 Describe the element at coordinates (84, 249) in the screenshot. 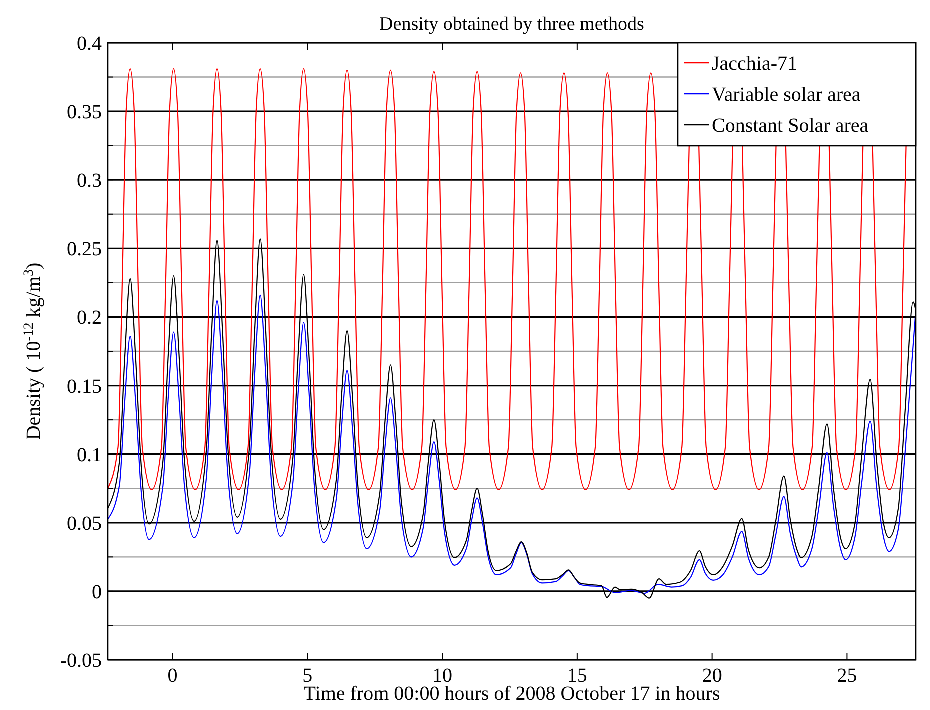

I see `y-tick-label: 0.25` at that location.